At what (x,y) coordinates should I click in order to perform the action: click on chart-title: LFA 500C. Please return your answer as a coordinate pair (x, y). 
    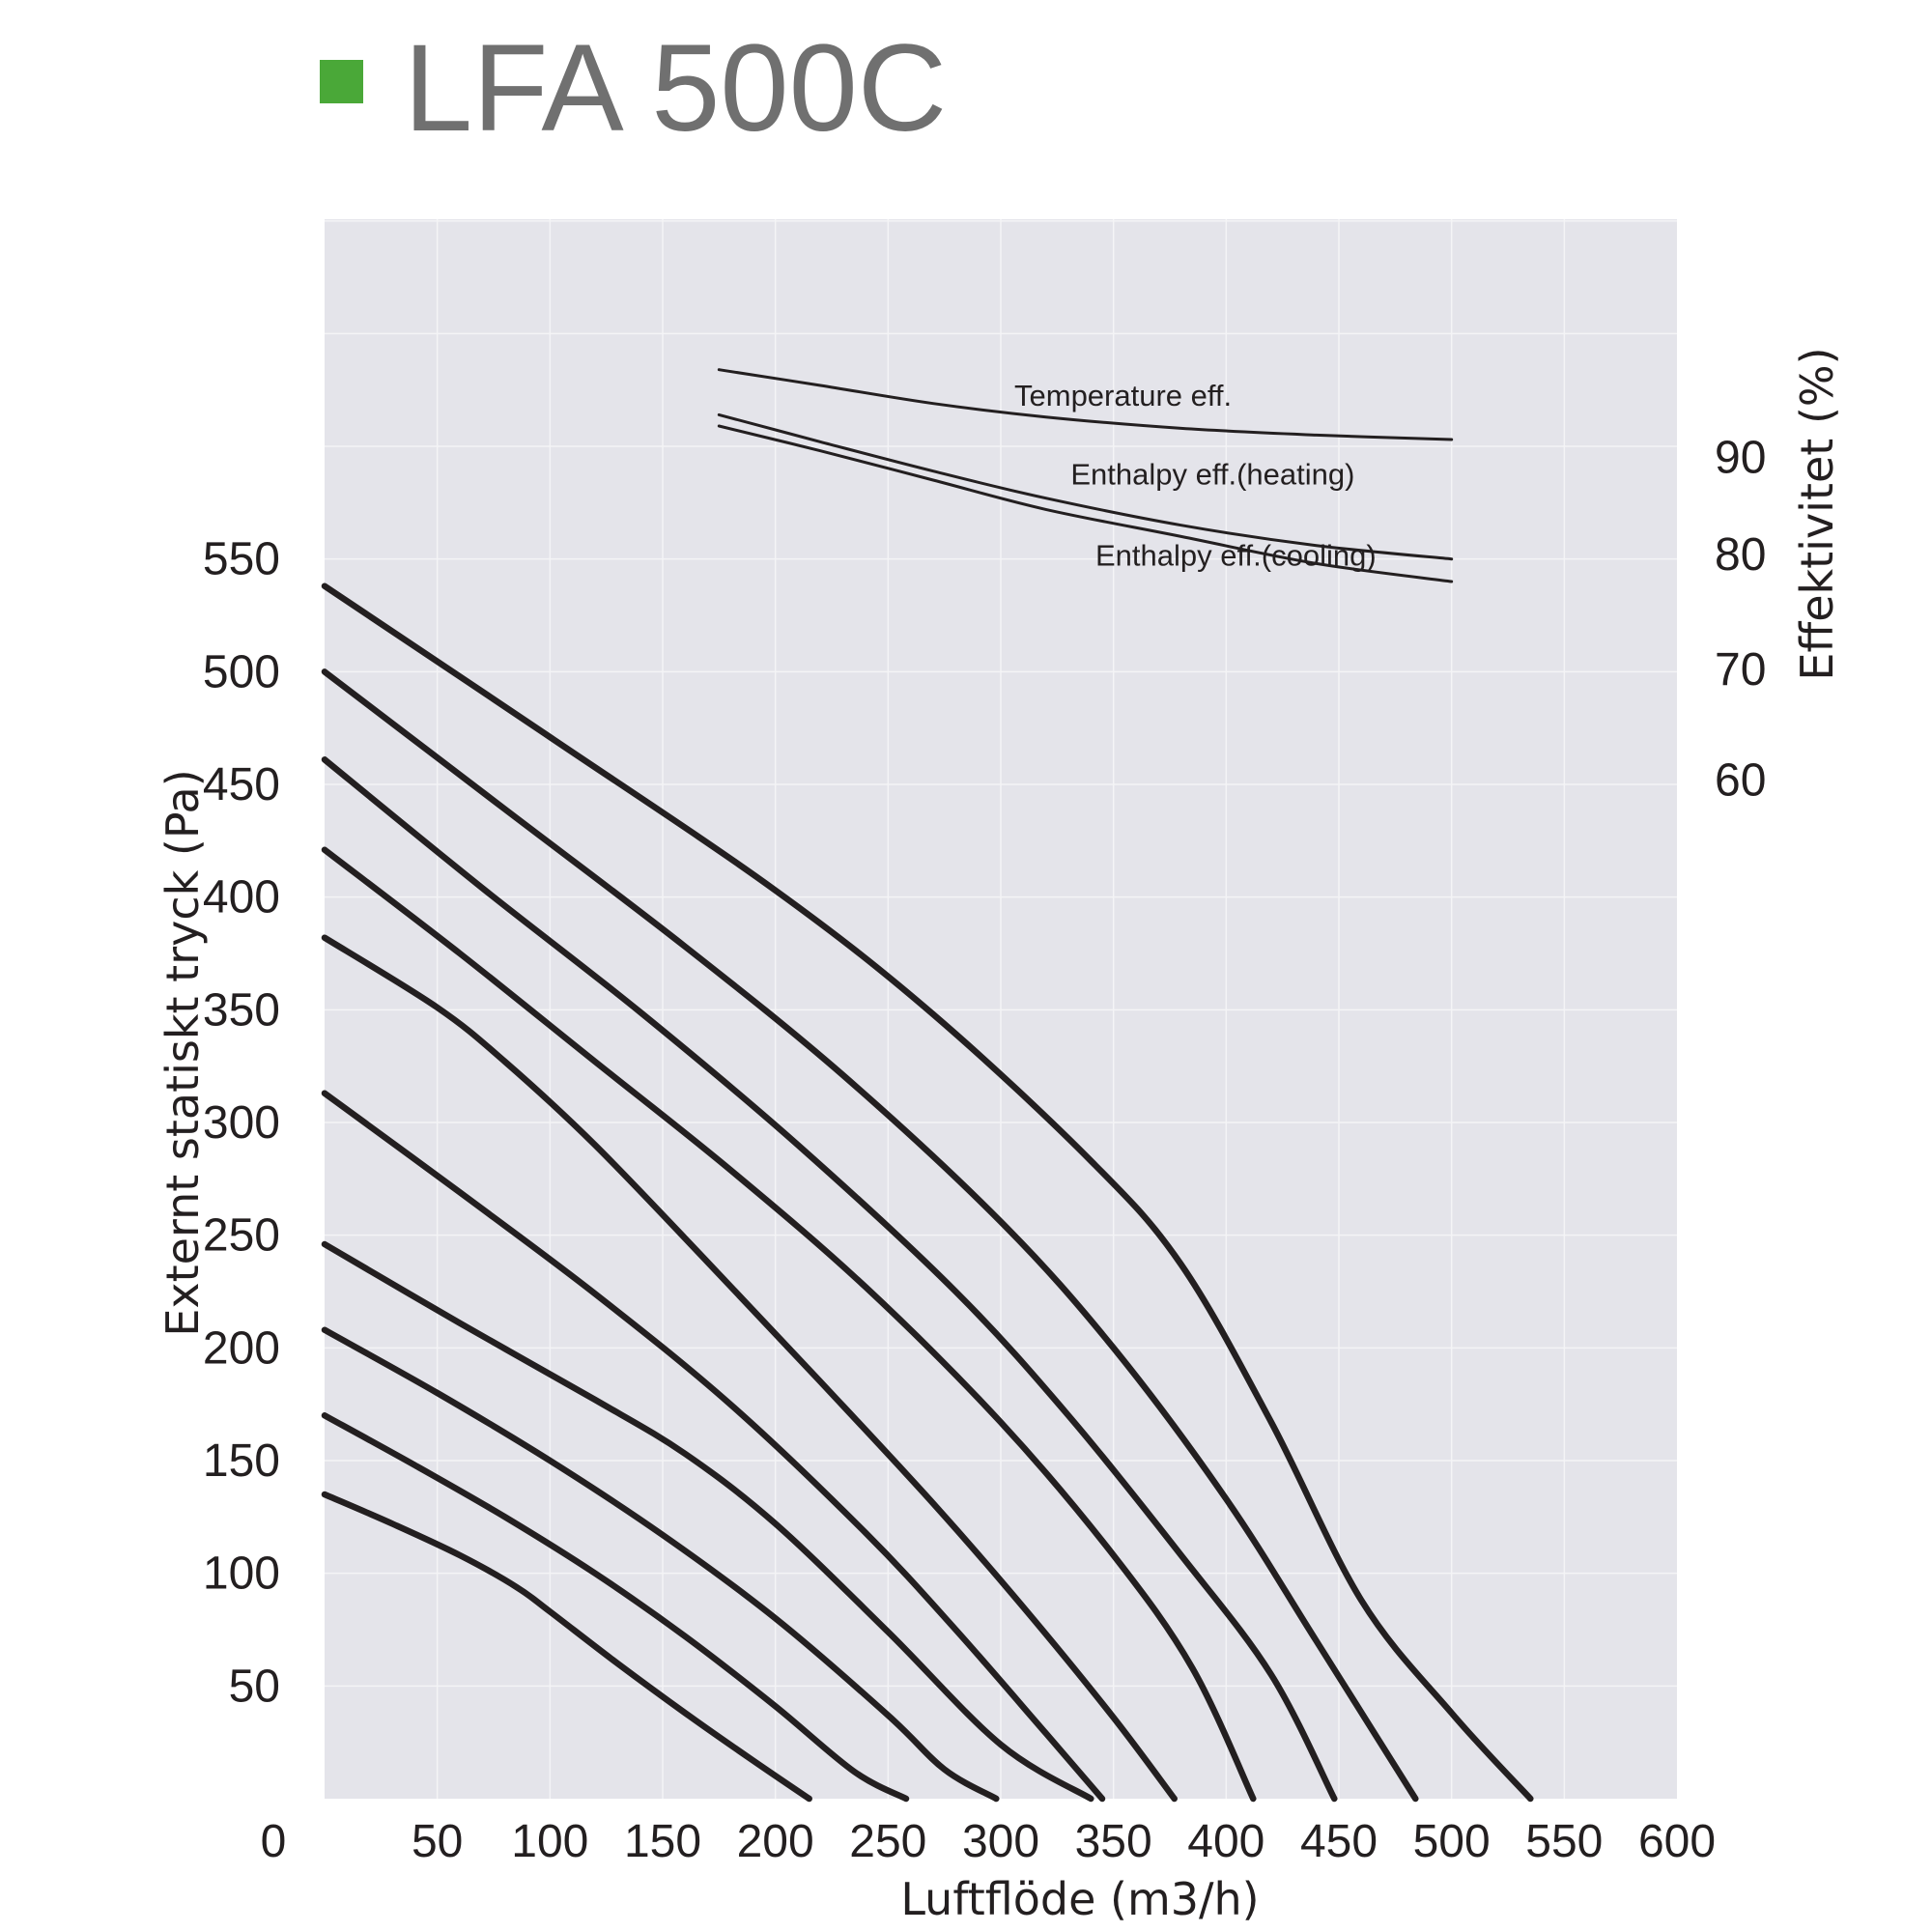
    Looking at the image, I should click on (675, 88).